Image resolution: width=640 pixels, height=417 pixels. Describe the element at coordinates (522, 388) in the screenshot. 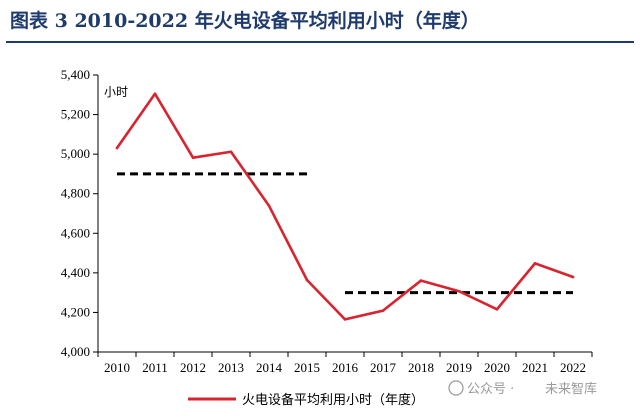

I see `watermark: 公众号 · 未来智库` at that location.